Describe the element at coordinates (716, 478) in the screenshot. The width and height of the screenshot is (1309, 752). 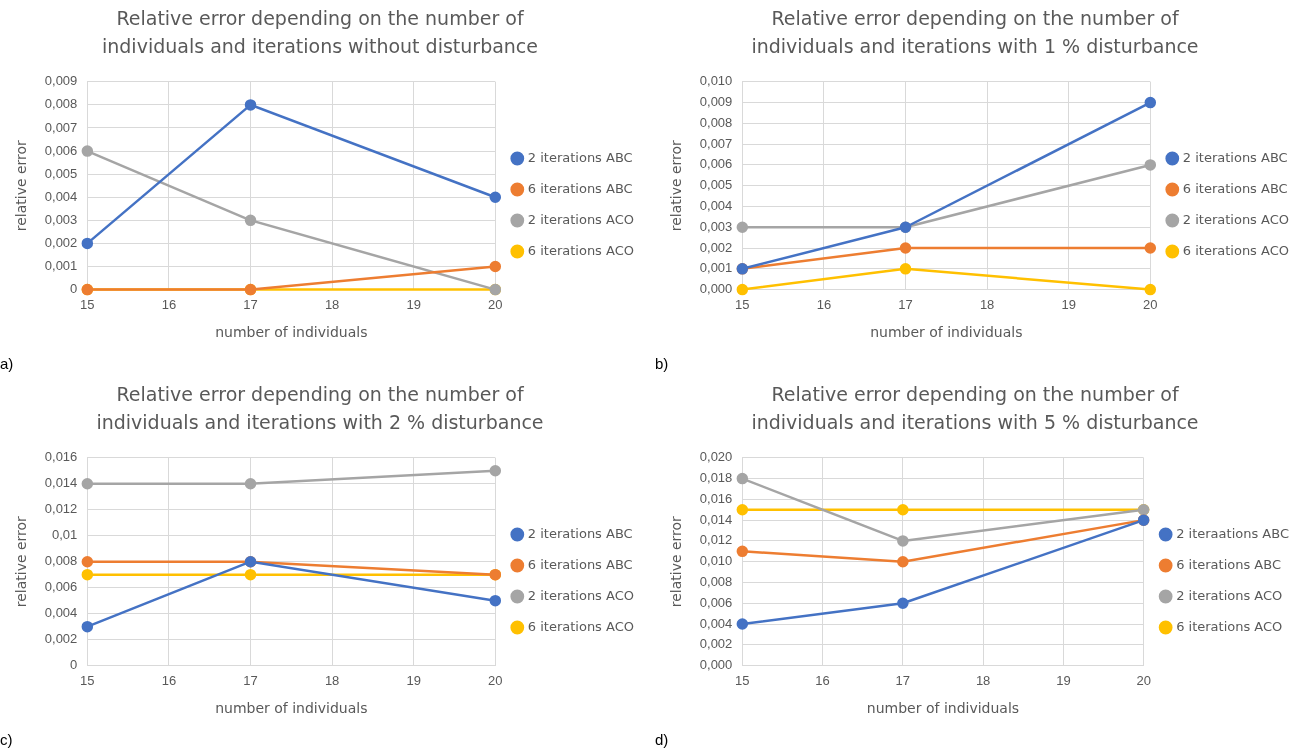
I see `y-tick-label: 0,018` at that location.